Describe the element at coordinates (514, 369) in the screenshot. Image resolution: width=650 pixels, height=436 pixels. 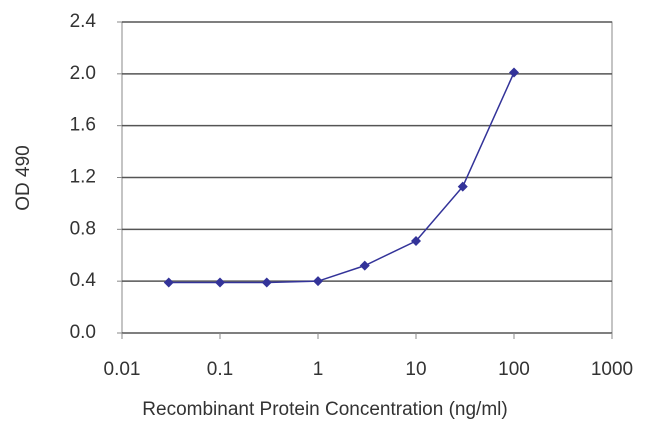
I see `x-tick-label: 100` at that location.